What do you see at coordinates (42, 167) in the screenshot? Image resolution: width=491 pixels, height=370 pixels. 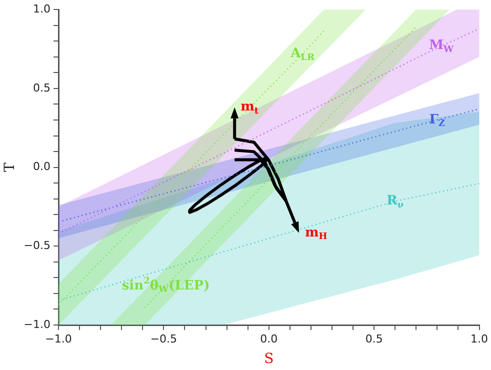 I see `y-tick-label: 0.0` at bounding box center [42, 167].